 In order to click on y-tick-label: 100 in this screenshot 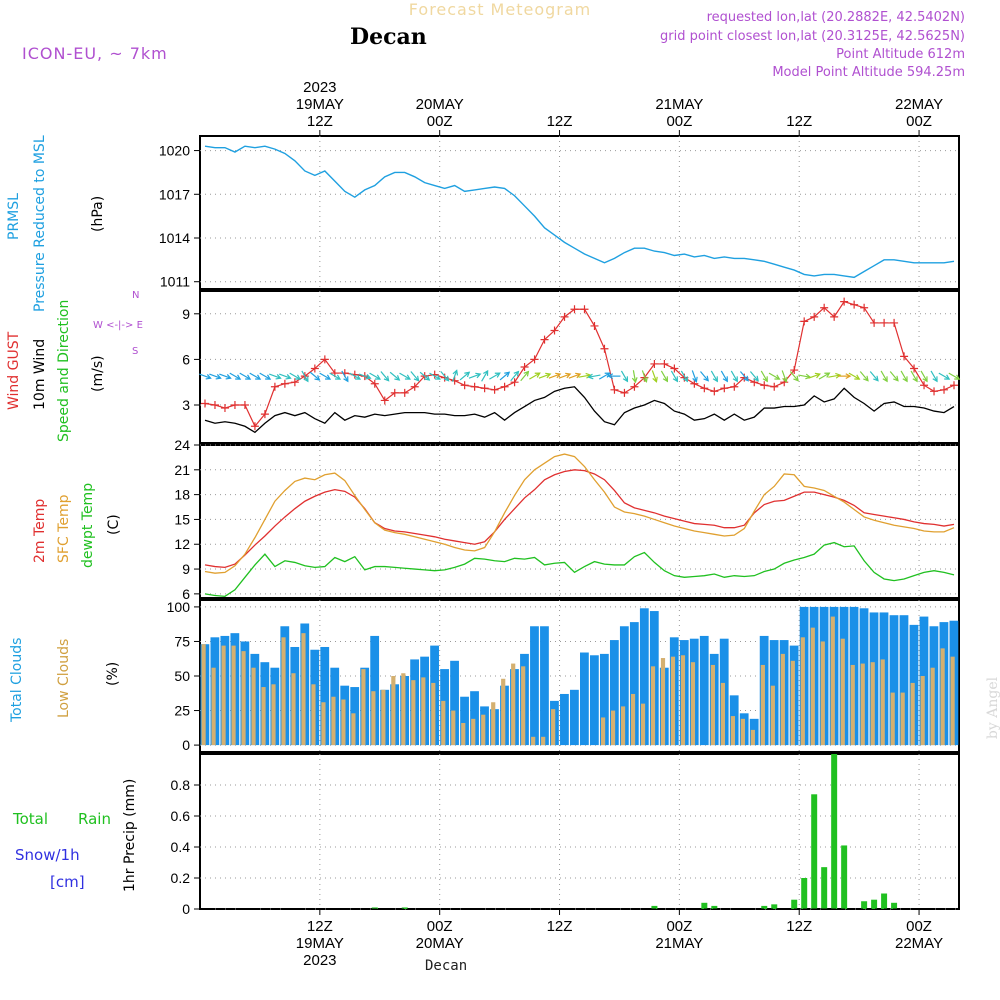, I will do `click(179, 607)`.